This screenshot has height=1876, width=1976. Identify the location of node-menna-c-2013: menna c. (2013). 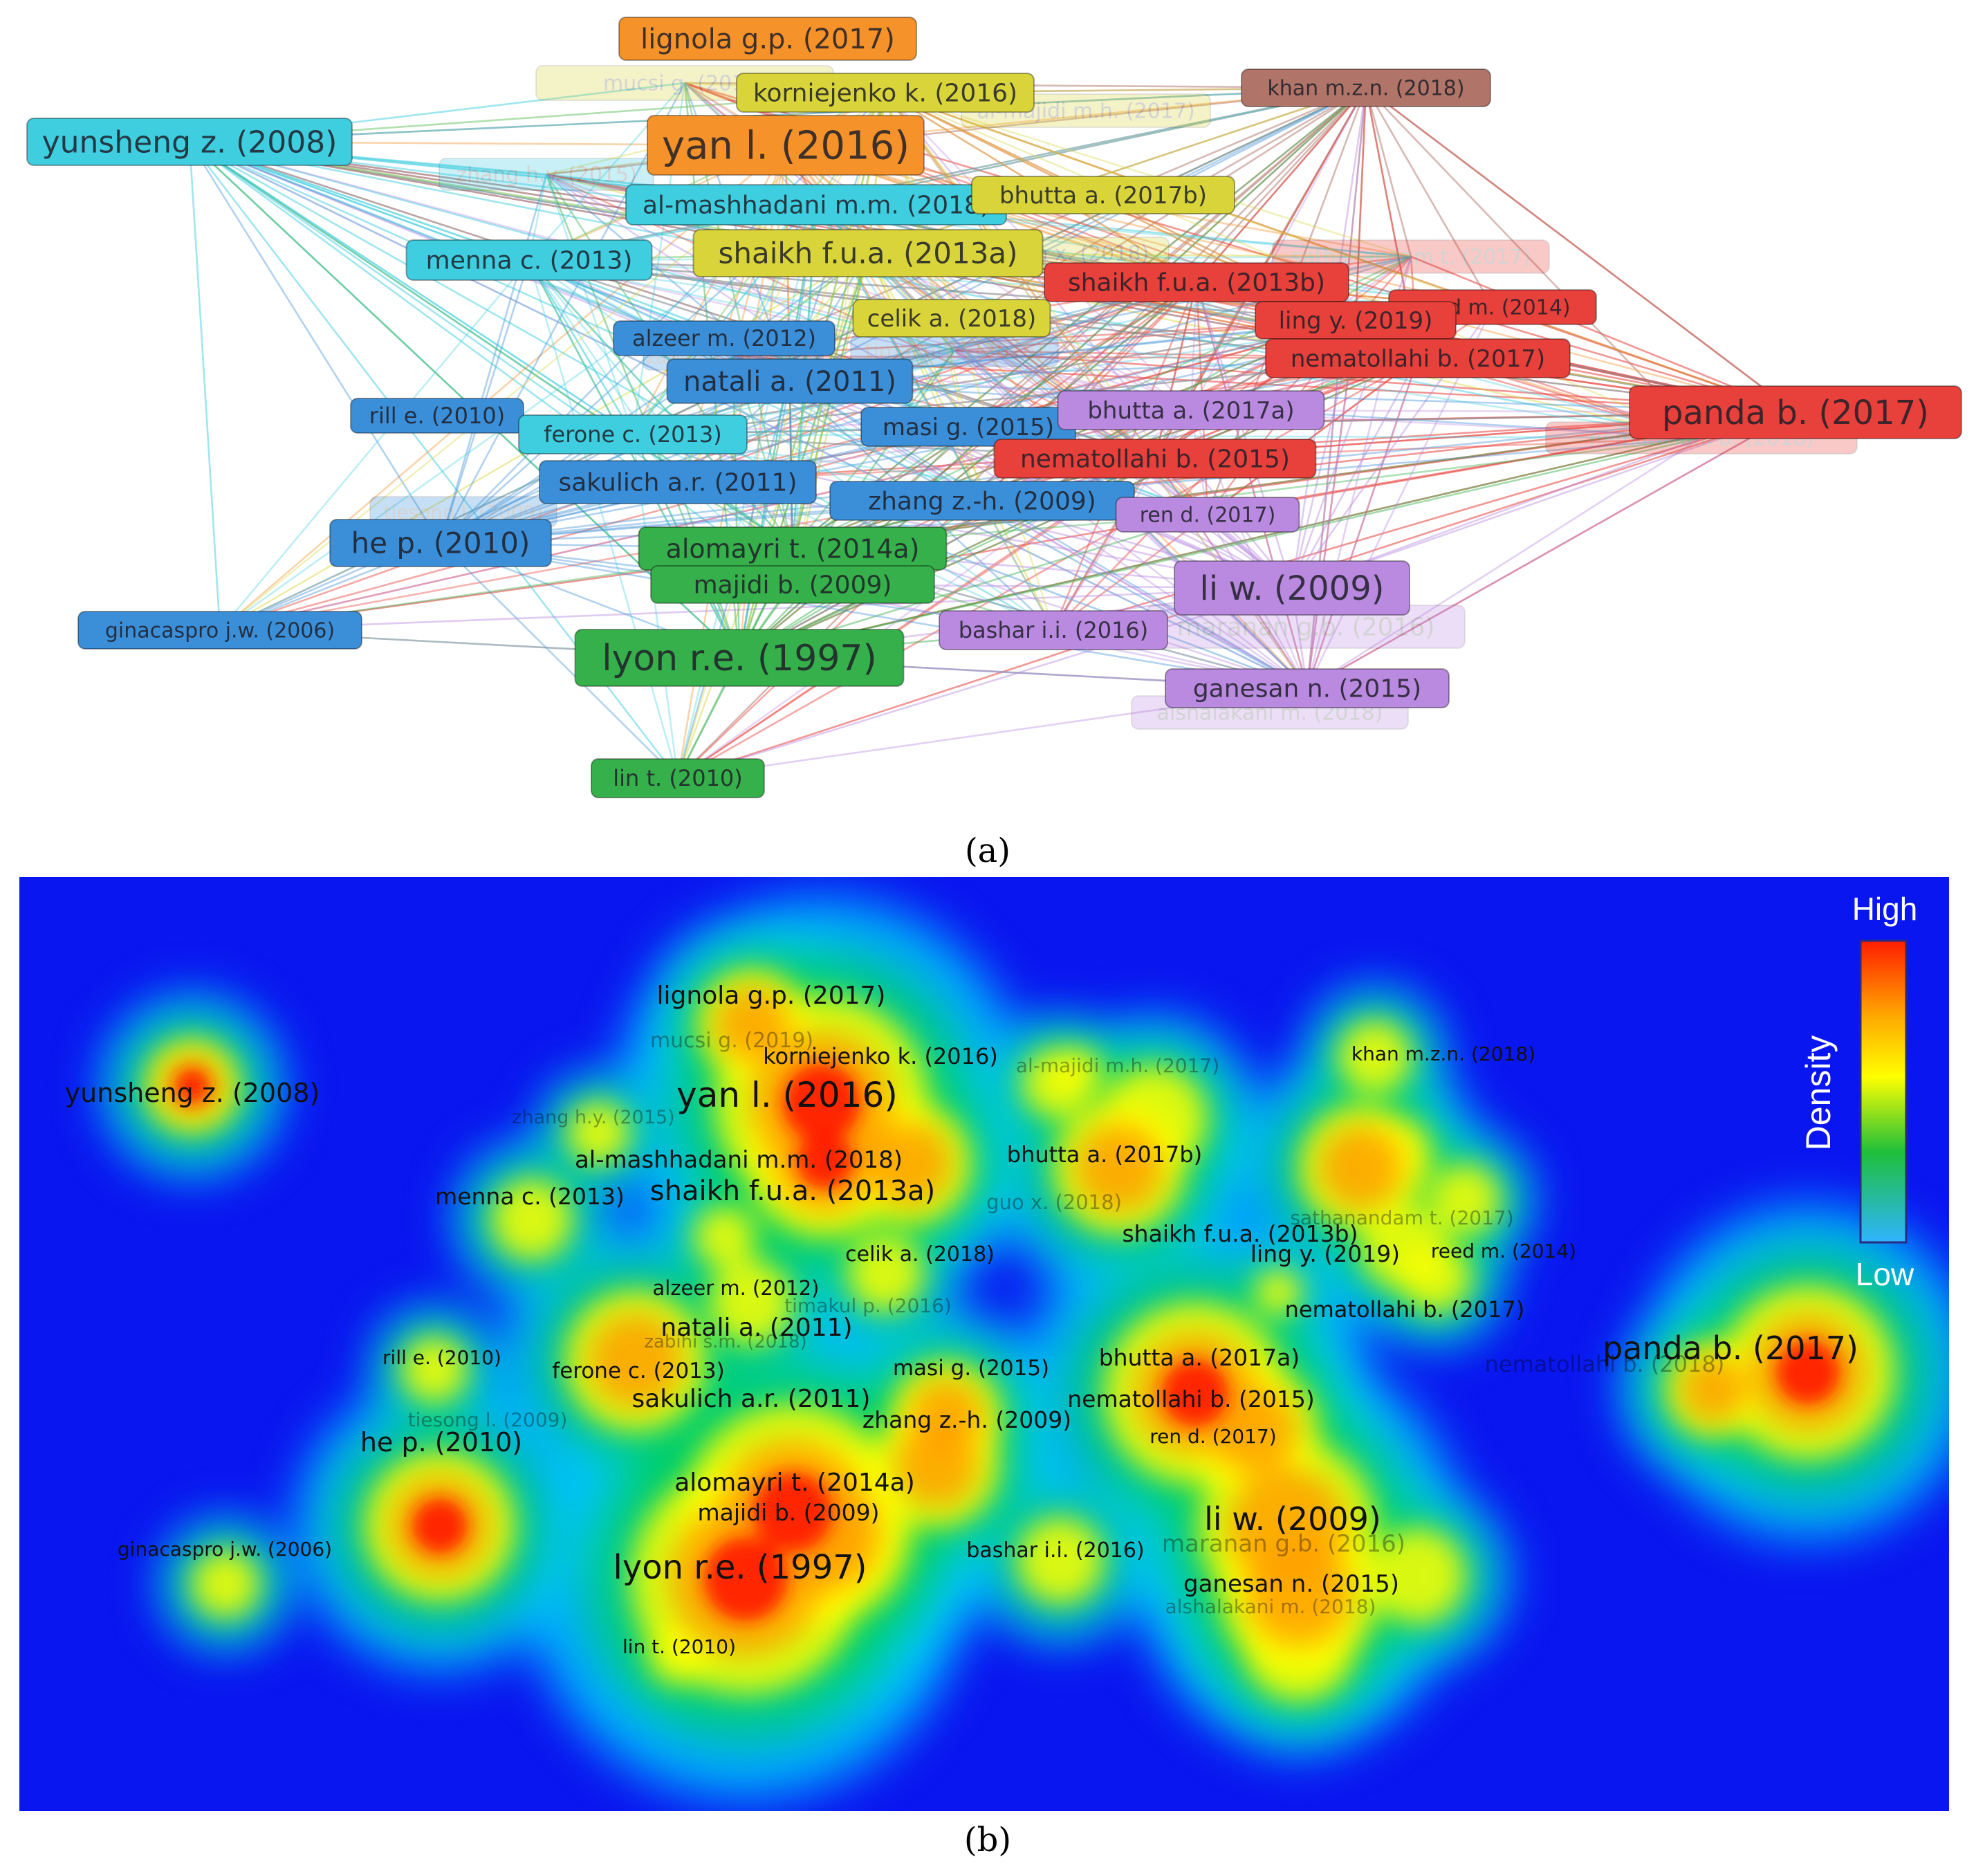
(529, 260).